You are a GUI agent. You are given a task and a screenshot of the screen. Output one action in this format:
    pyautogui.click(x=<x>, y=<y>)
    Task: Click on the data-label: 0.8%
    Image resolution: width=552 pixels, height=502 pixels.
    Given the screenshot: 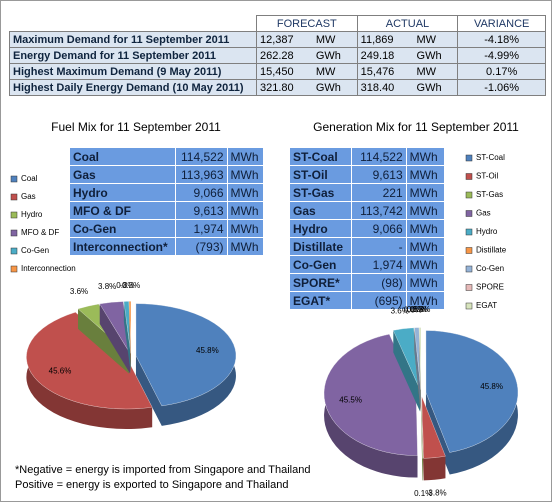 What is the action you would take?
    pyautogui.click(x=125, y=285)
    